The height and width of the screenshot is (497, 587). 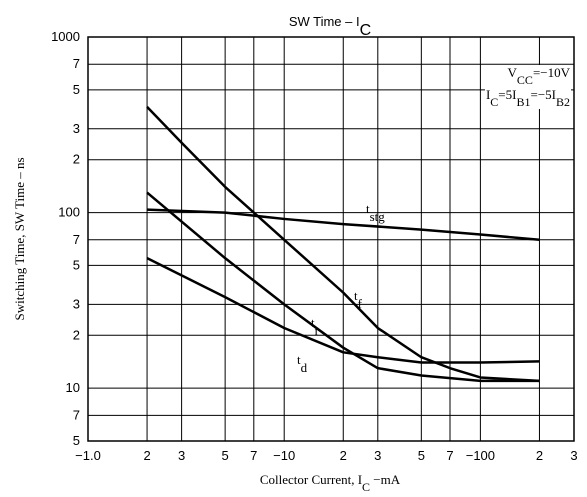 I want to click on x-tick-label: −100, so click(x=480, y=455).